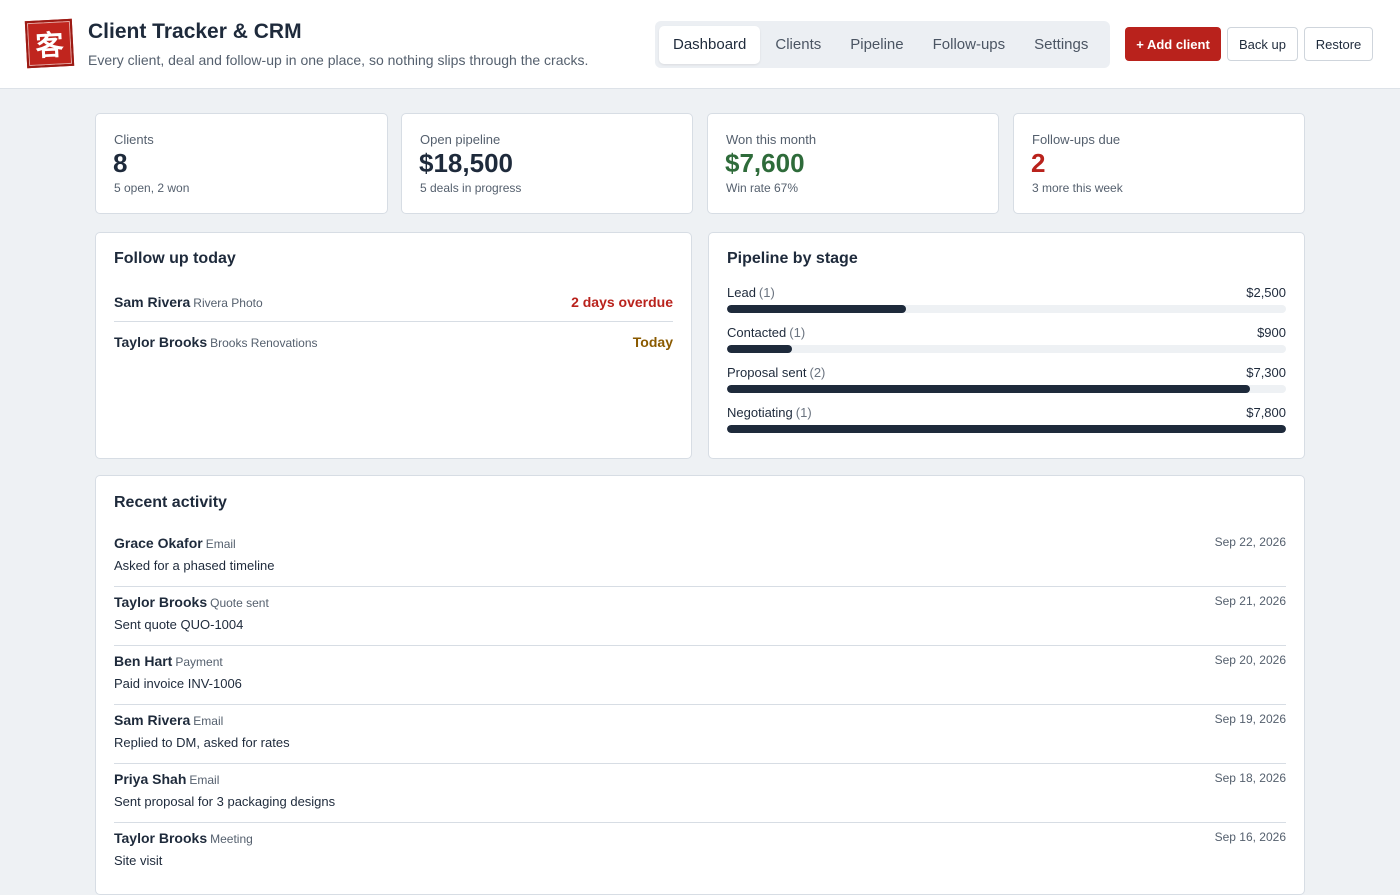  Describe the element at coordinates (120, 163) in the screenshot. I see `stat-value: 8` at that location.